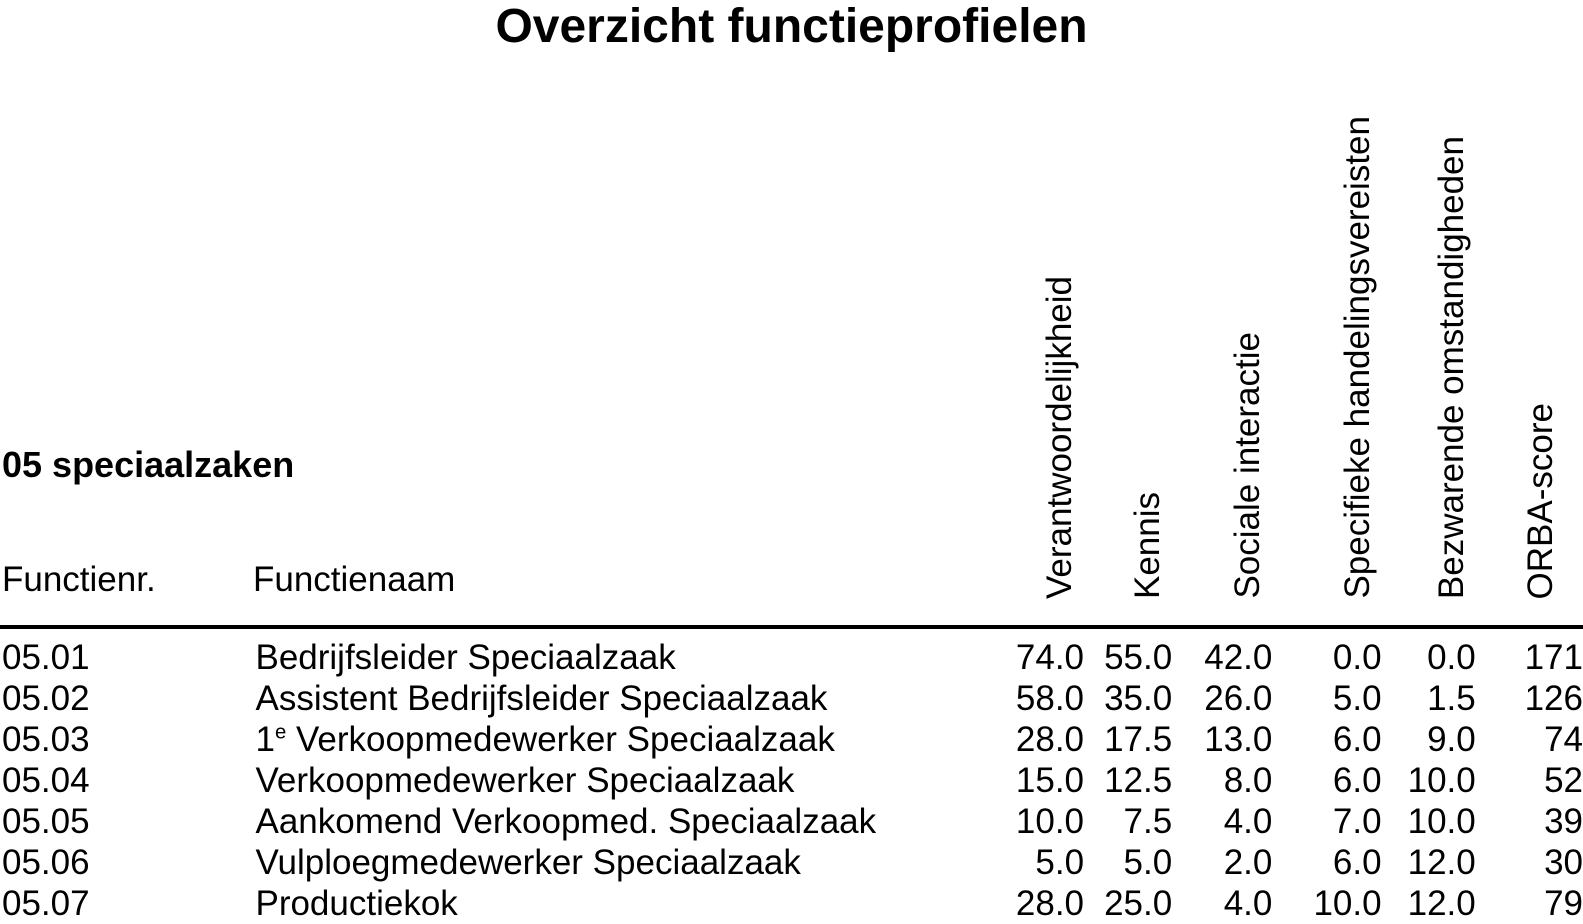  Describe the element at coordinates (1553, 698) in the screenshot. I see `cell-orba-score: 126` at that location.